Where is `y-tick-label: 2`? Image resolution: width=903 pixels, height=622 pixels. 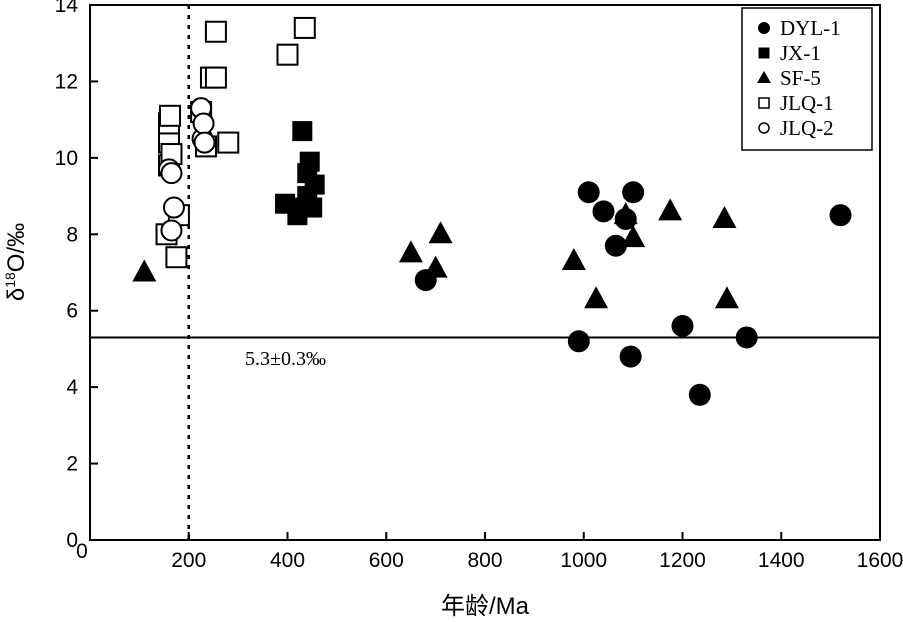
y-tick-label: 2 is located at coordinates (72, 464).